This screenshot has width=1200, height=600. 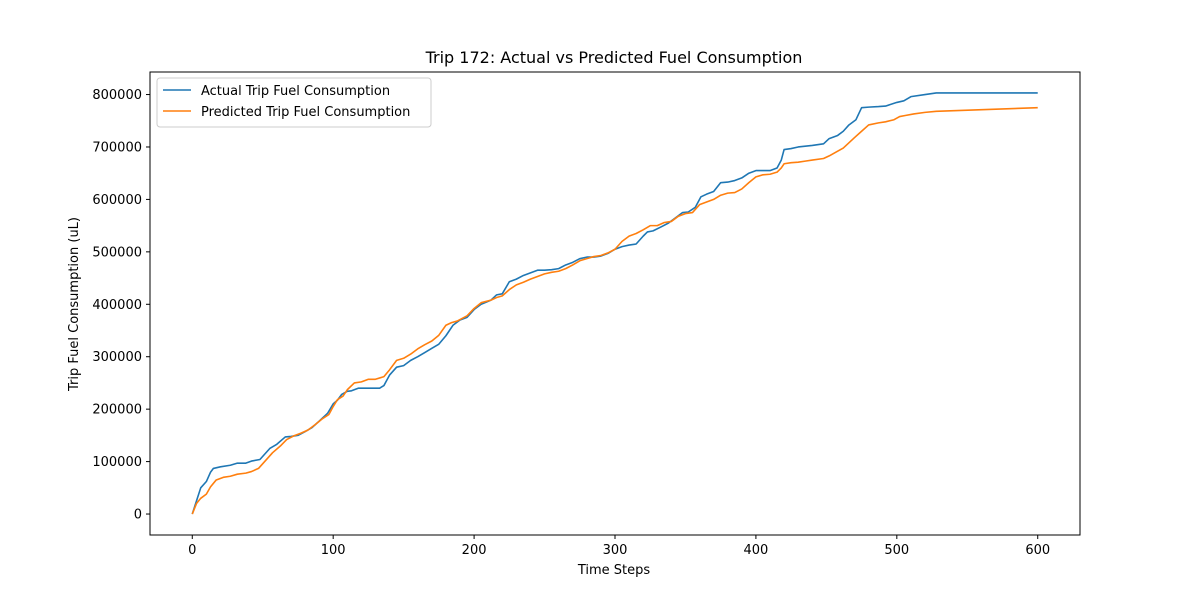 I want to click on x-tick-label: 200, so click(x=474, y=550).